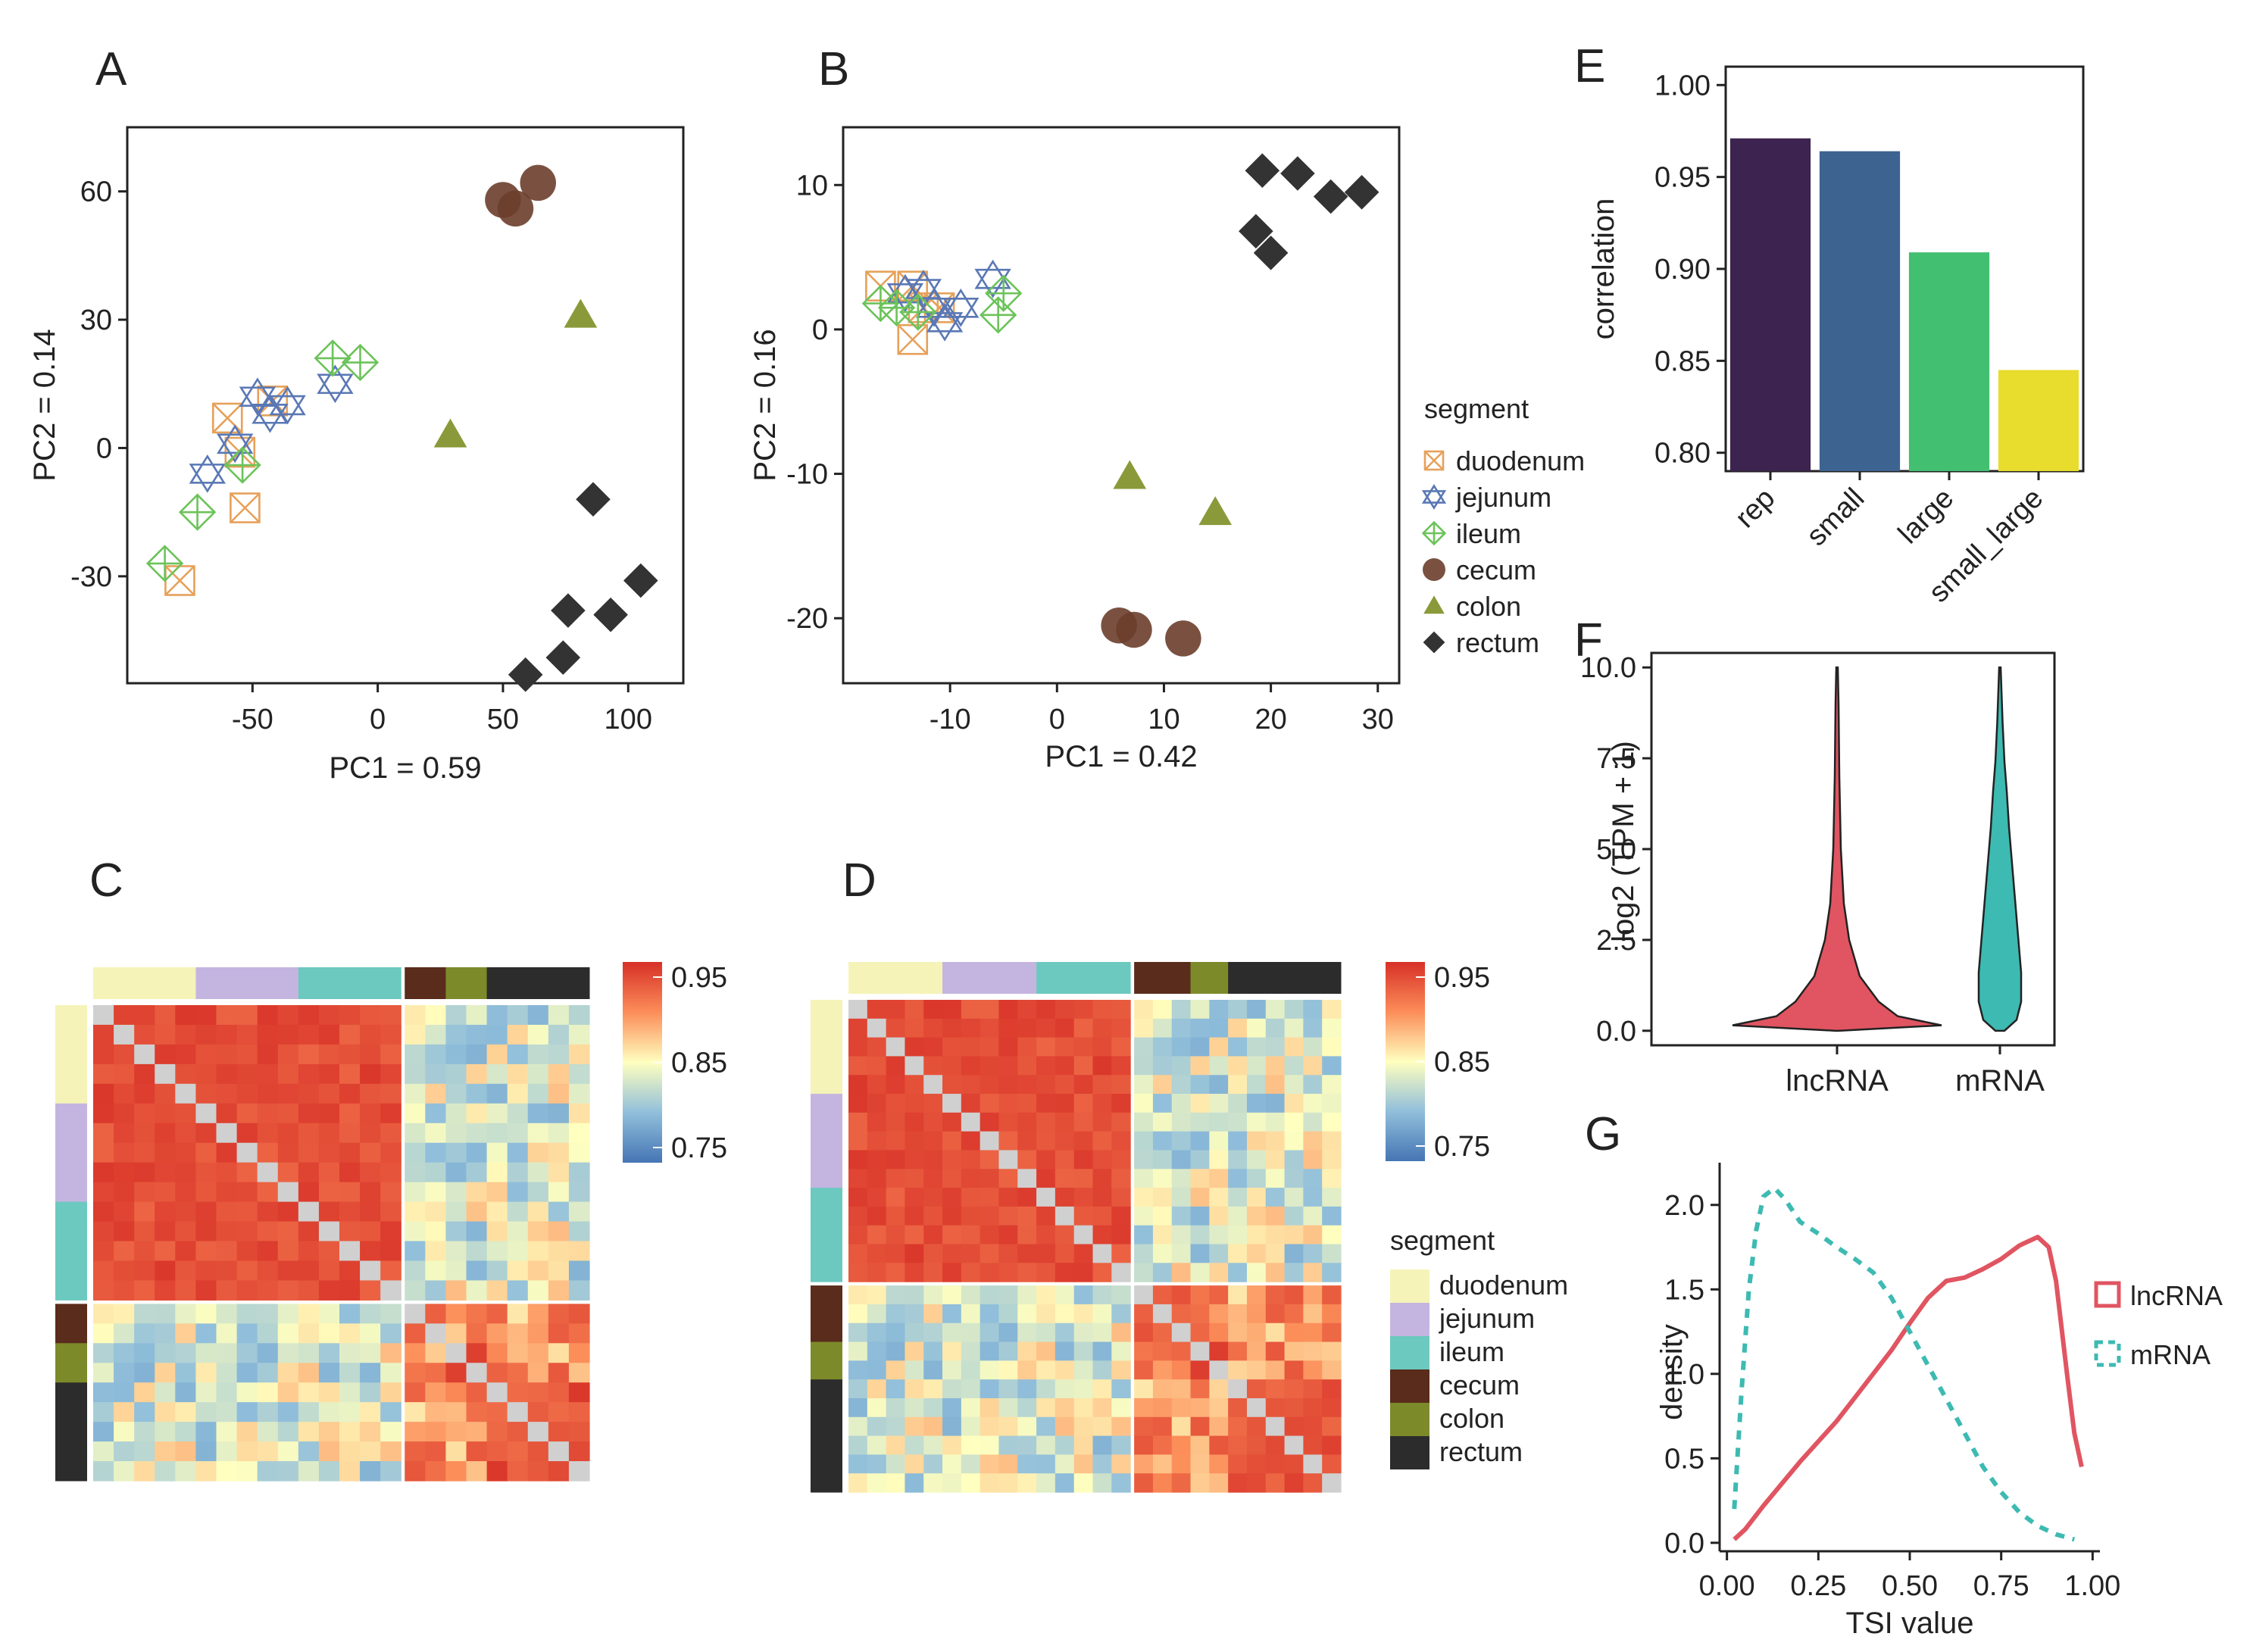 Image resolution: width=2259 pixels, height=1652 pixels. Describe the element at coordinates (1409, 1286) in the screenshot. I see `legend-swatch-duodenum` at that location.